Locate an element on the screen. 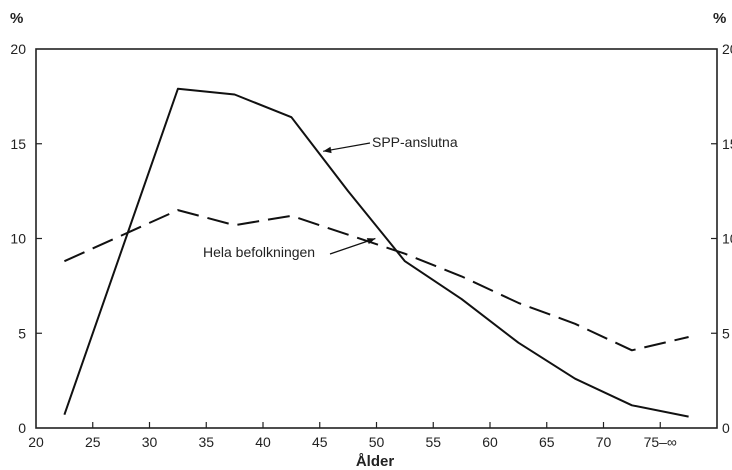  x-tick-label: 20 is located at coordinates (36, 442).